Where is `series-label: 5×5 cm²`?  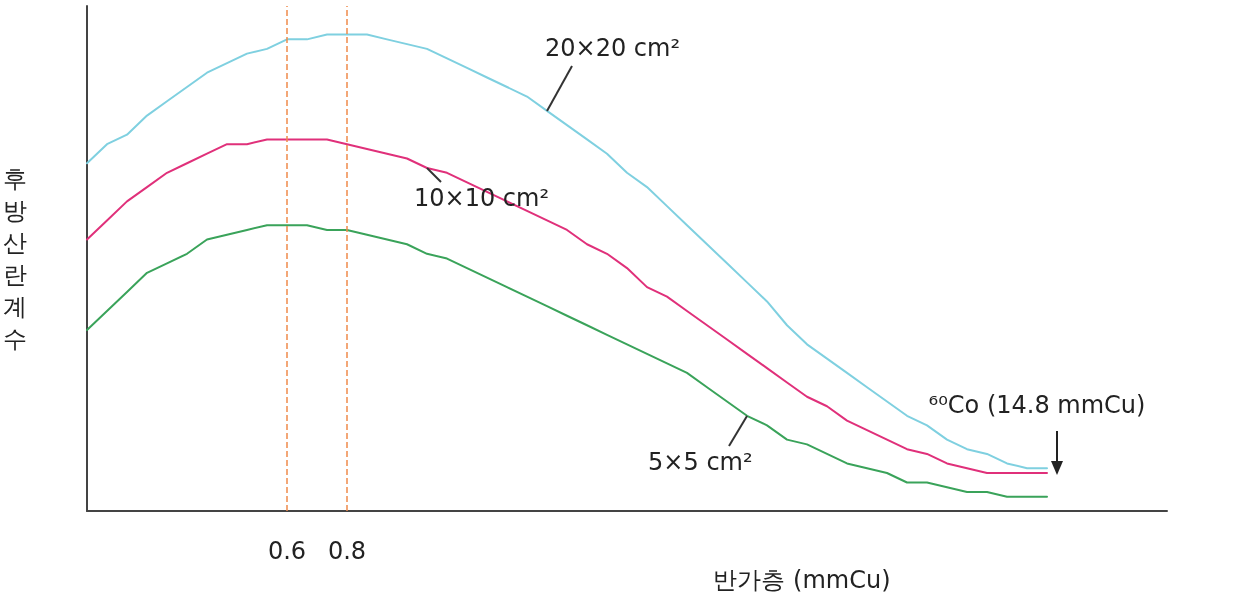 series-label: 5×5 cm² is located at coordinates (700, 461).